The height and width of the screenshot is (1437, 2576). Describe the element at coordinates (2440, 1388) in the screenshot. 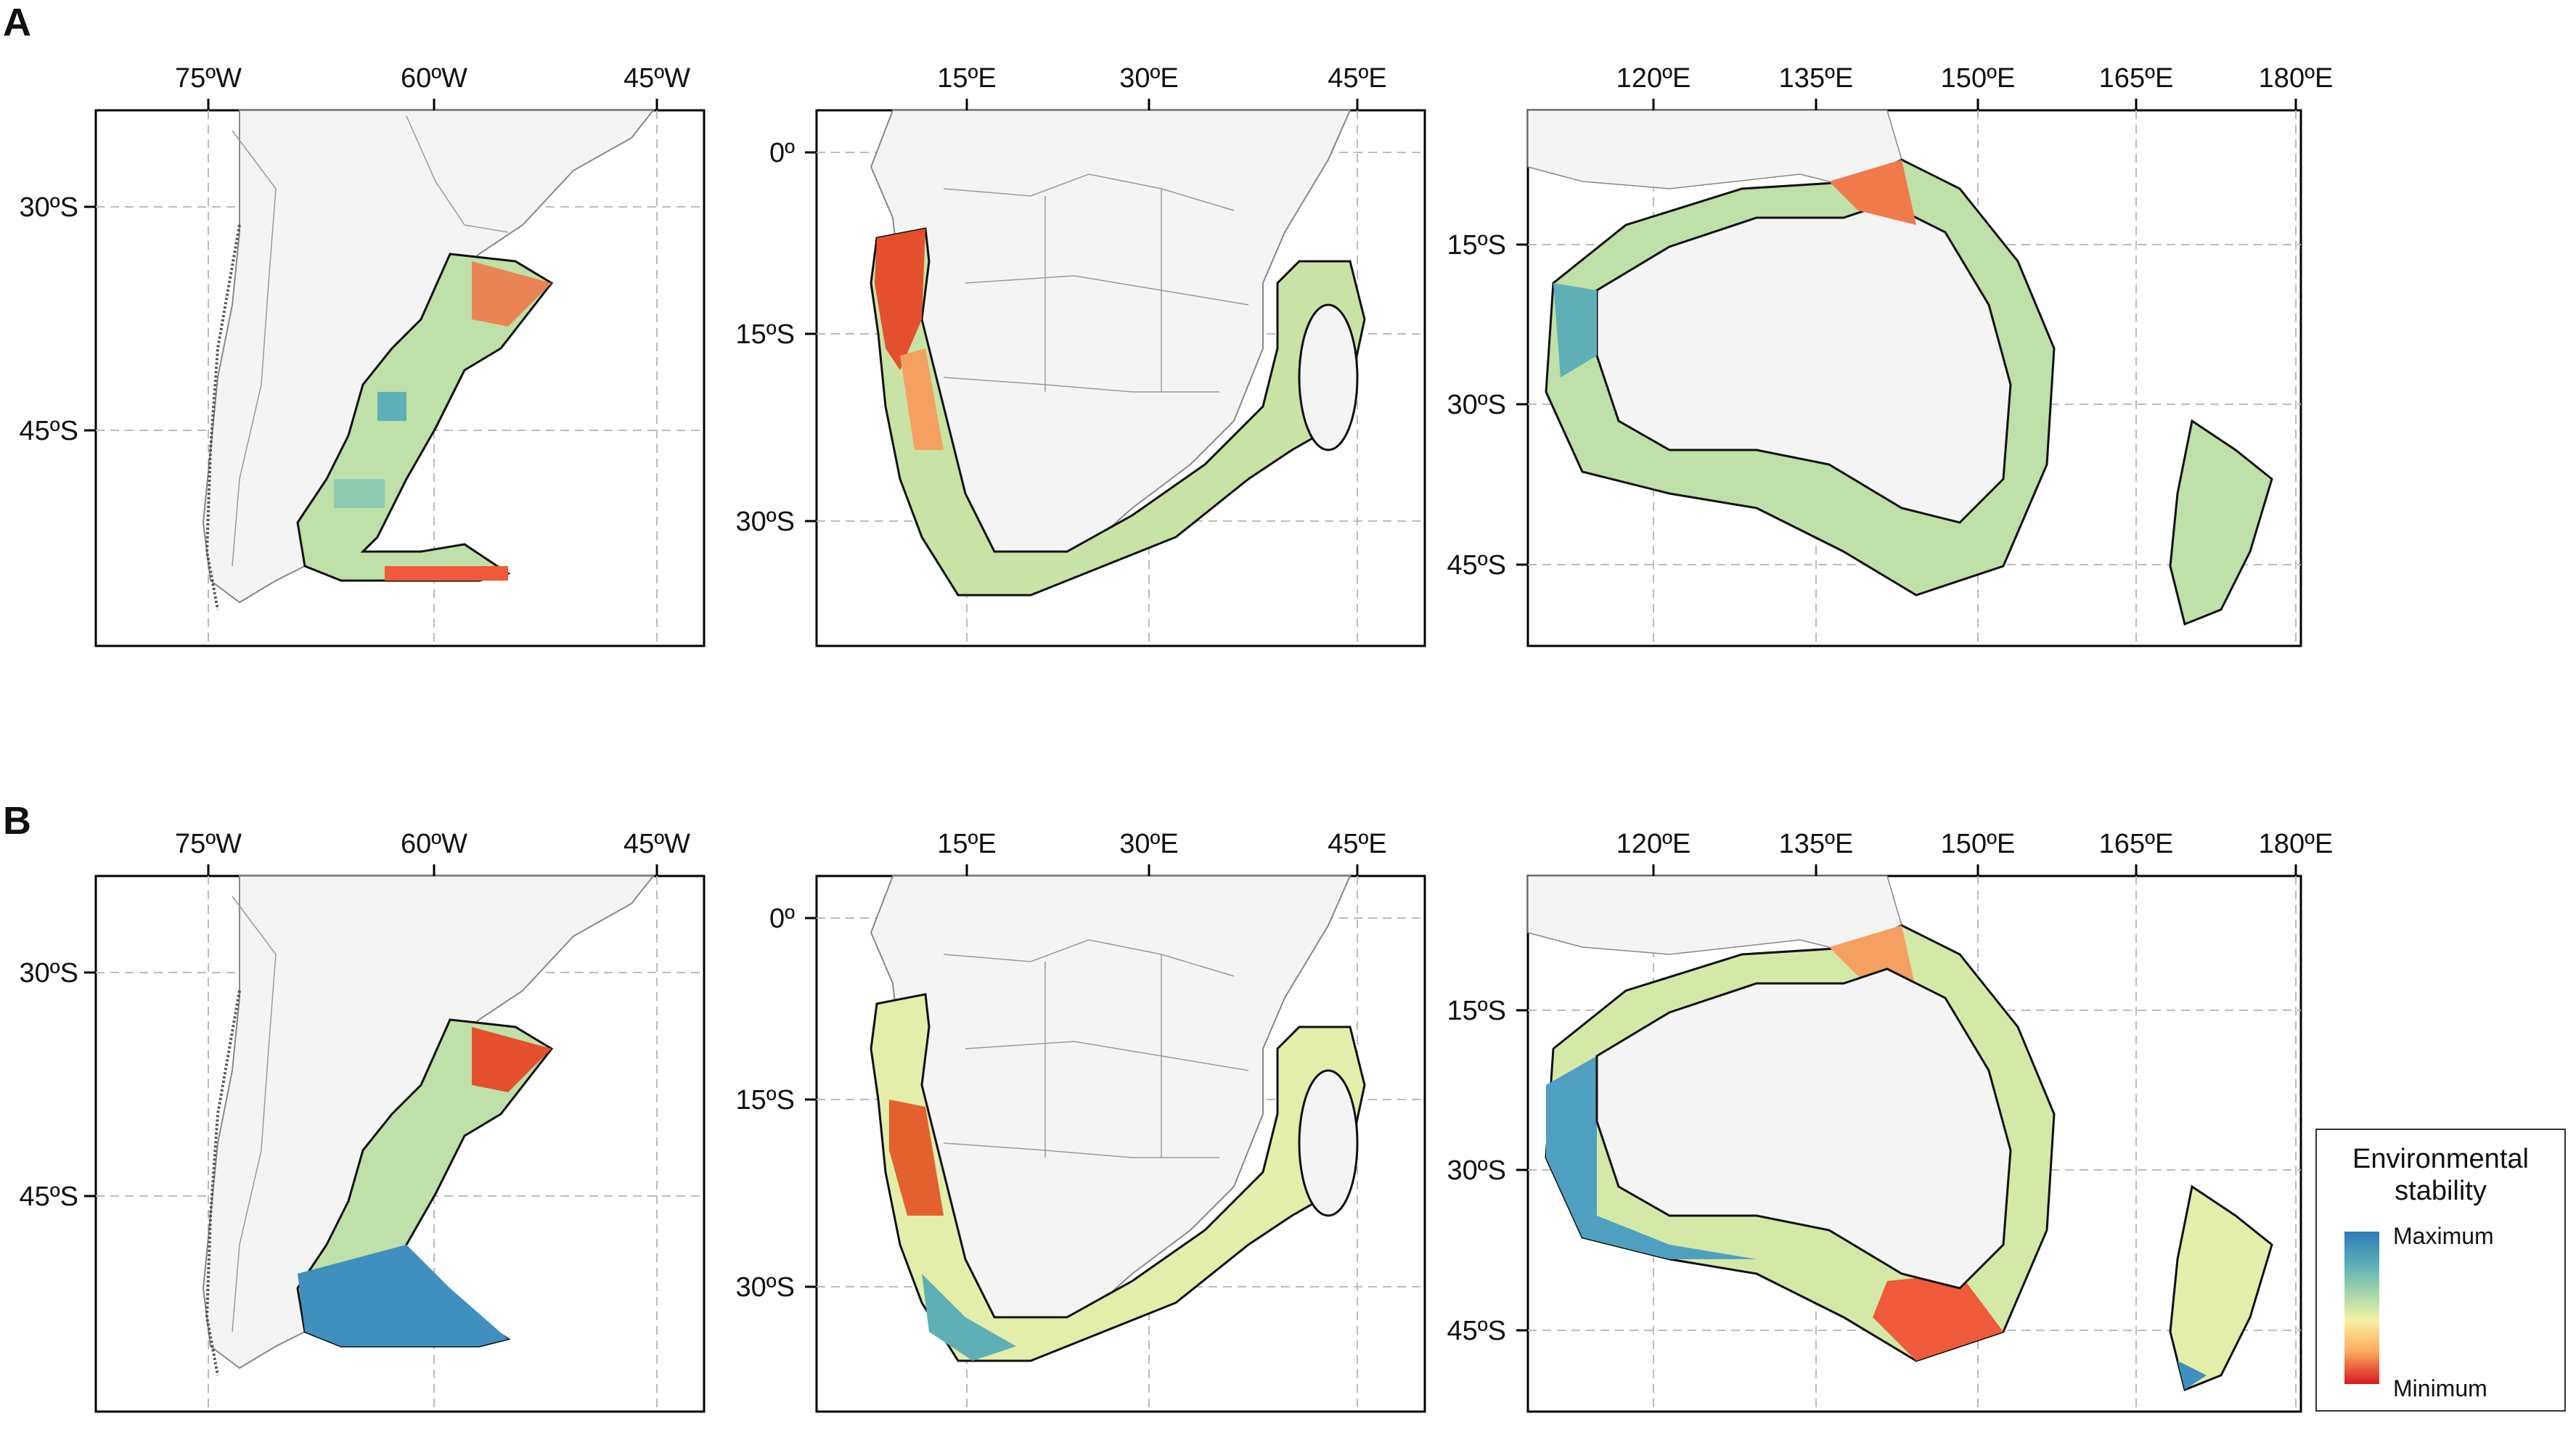

I see `legend-min-label: Minimum` at that location.